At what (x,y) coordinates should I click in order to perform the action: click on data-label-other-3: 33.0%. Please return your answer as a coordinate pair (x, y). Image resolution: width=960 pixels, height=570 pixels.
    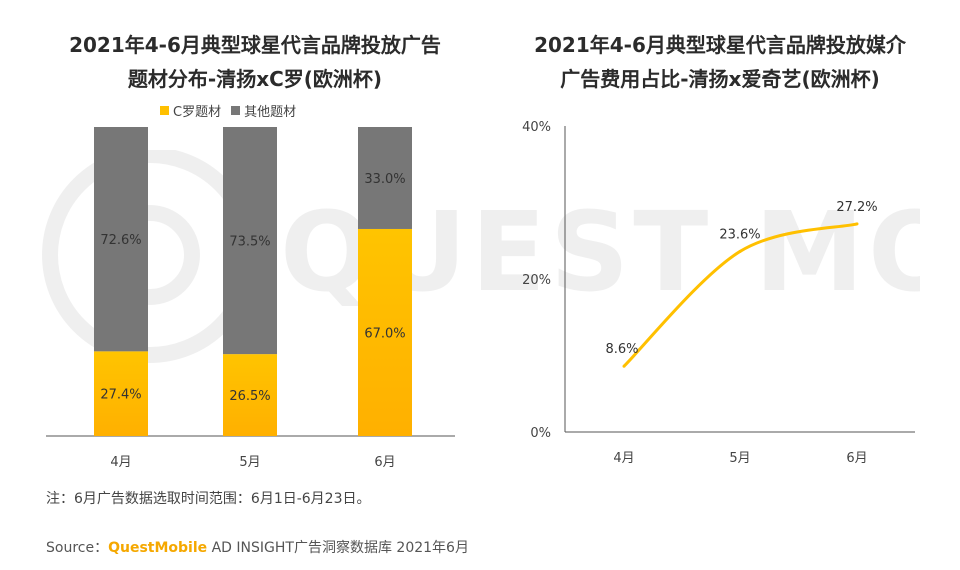
    Looking at the image, I should click on (384, 179).